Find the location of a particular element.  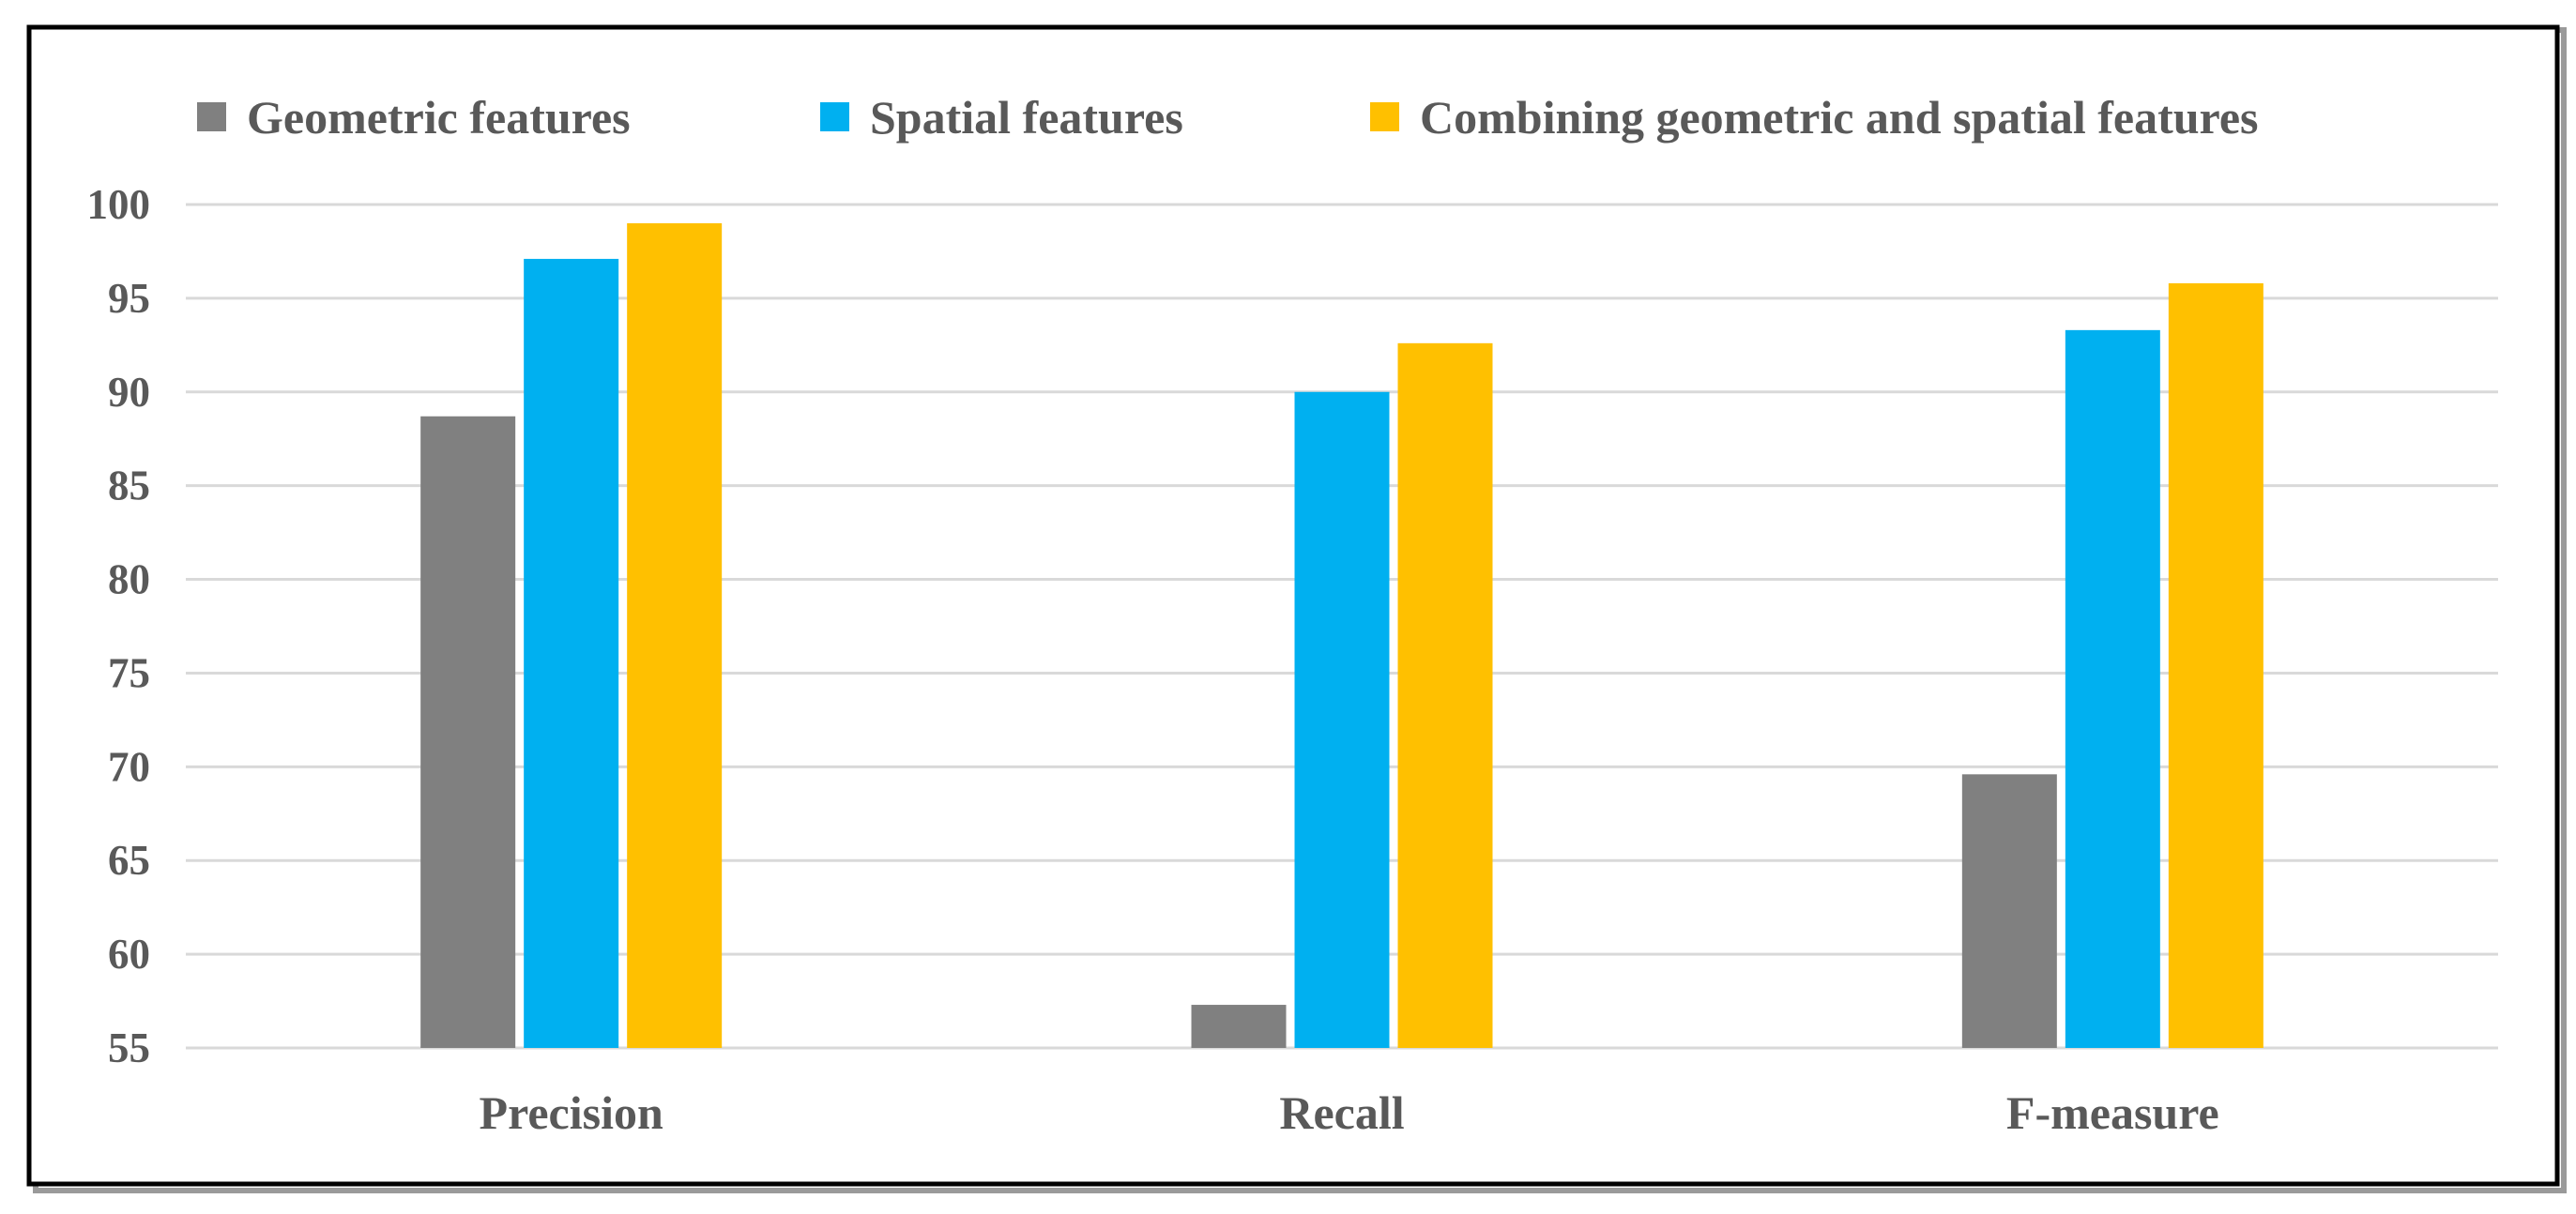

y-tick-label: 100 is located at coordinates (119, 204).